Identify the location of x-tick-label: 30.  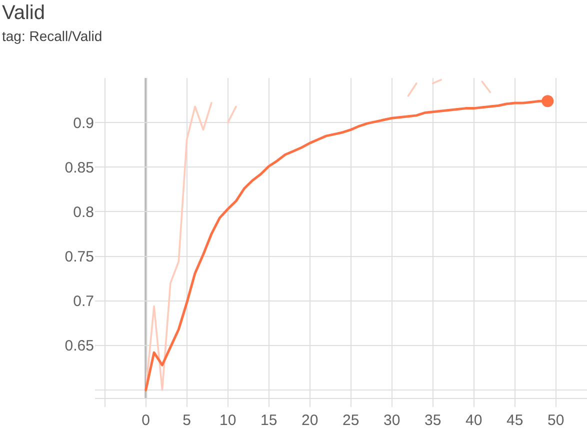
(391, 420).